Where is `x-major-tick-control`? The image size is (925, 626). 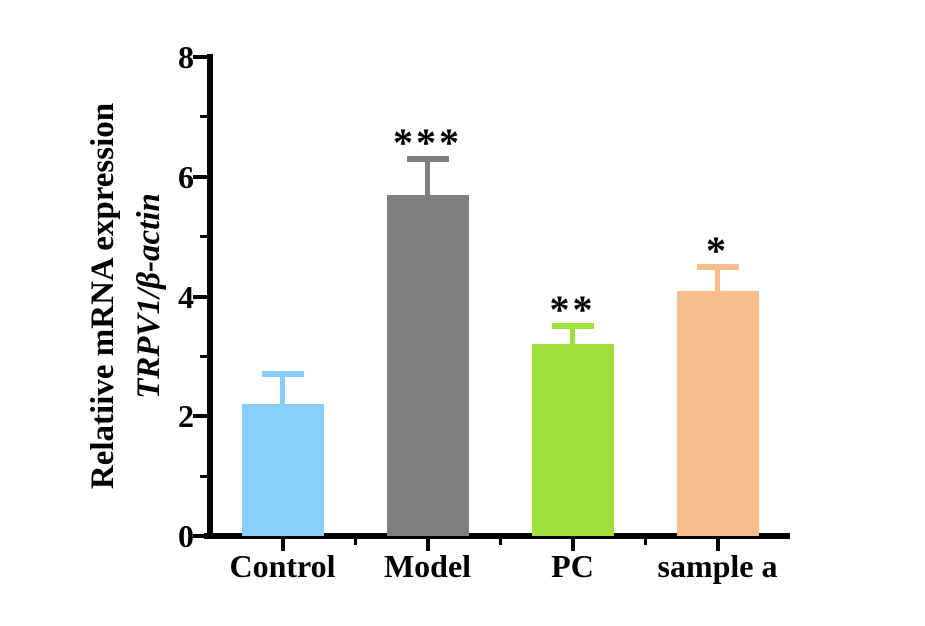
x-major-tick-control is located at coordinates (282, 545).